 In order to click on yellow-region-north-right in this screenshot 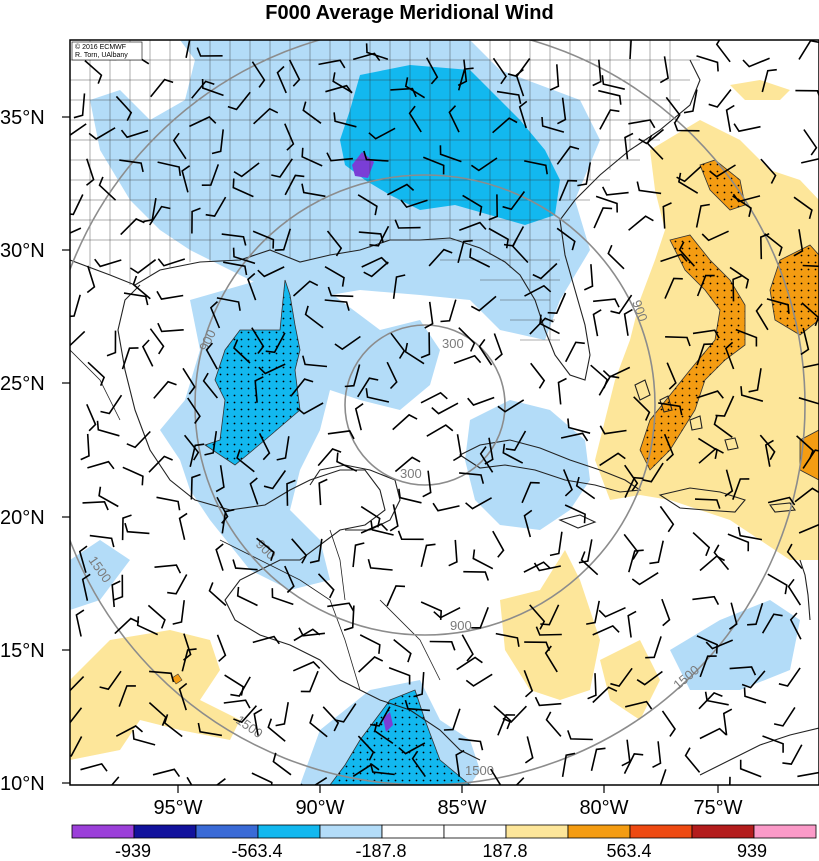, I will do `click(760, 90)`.